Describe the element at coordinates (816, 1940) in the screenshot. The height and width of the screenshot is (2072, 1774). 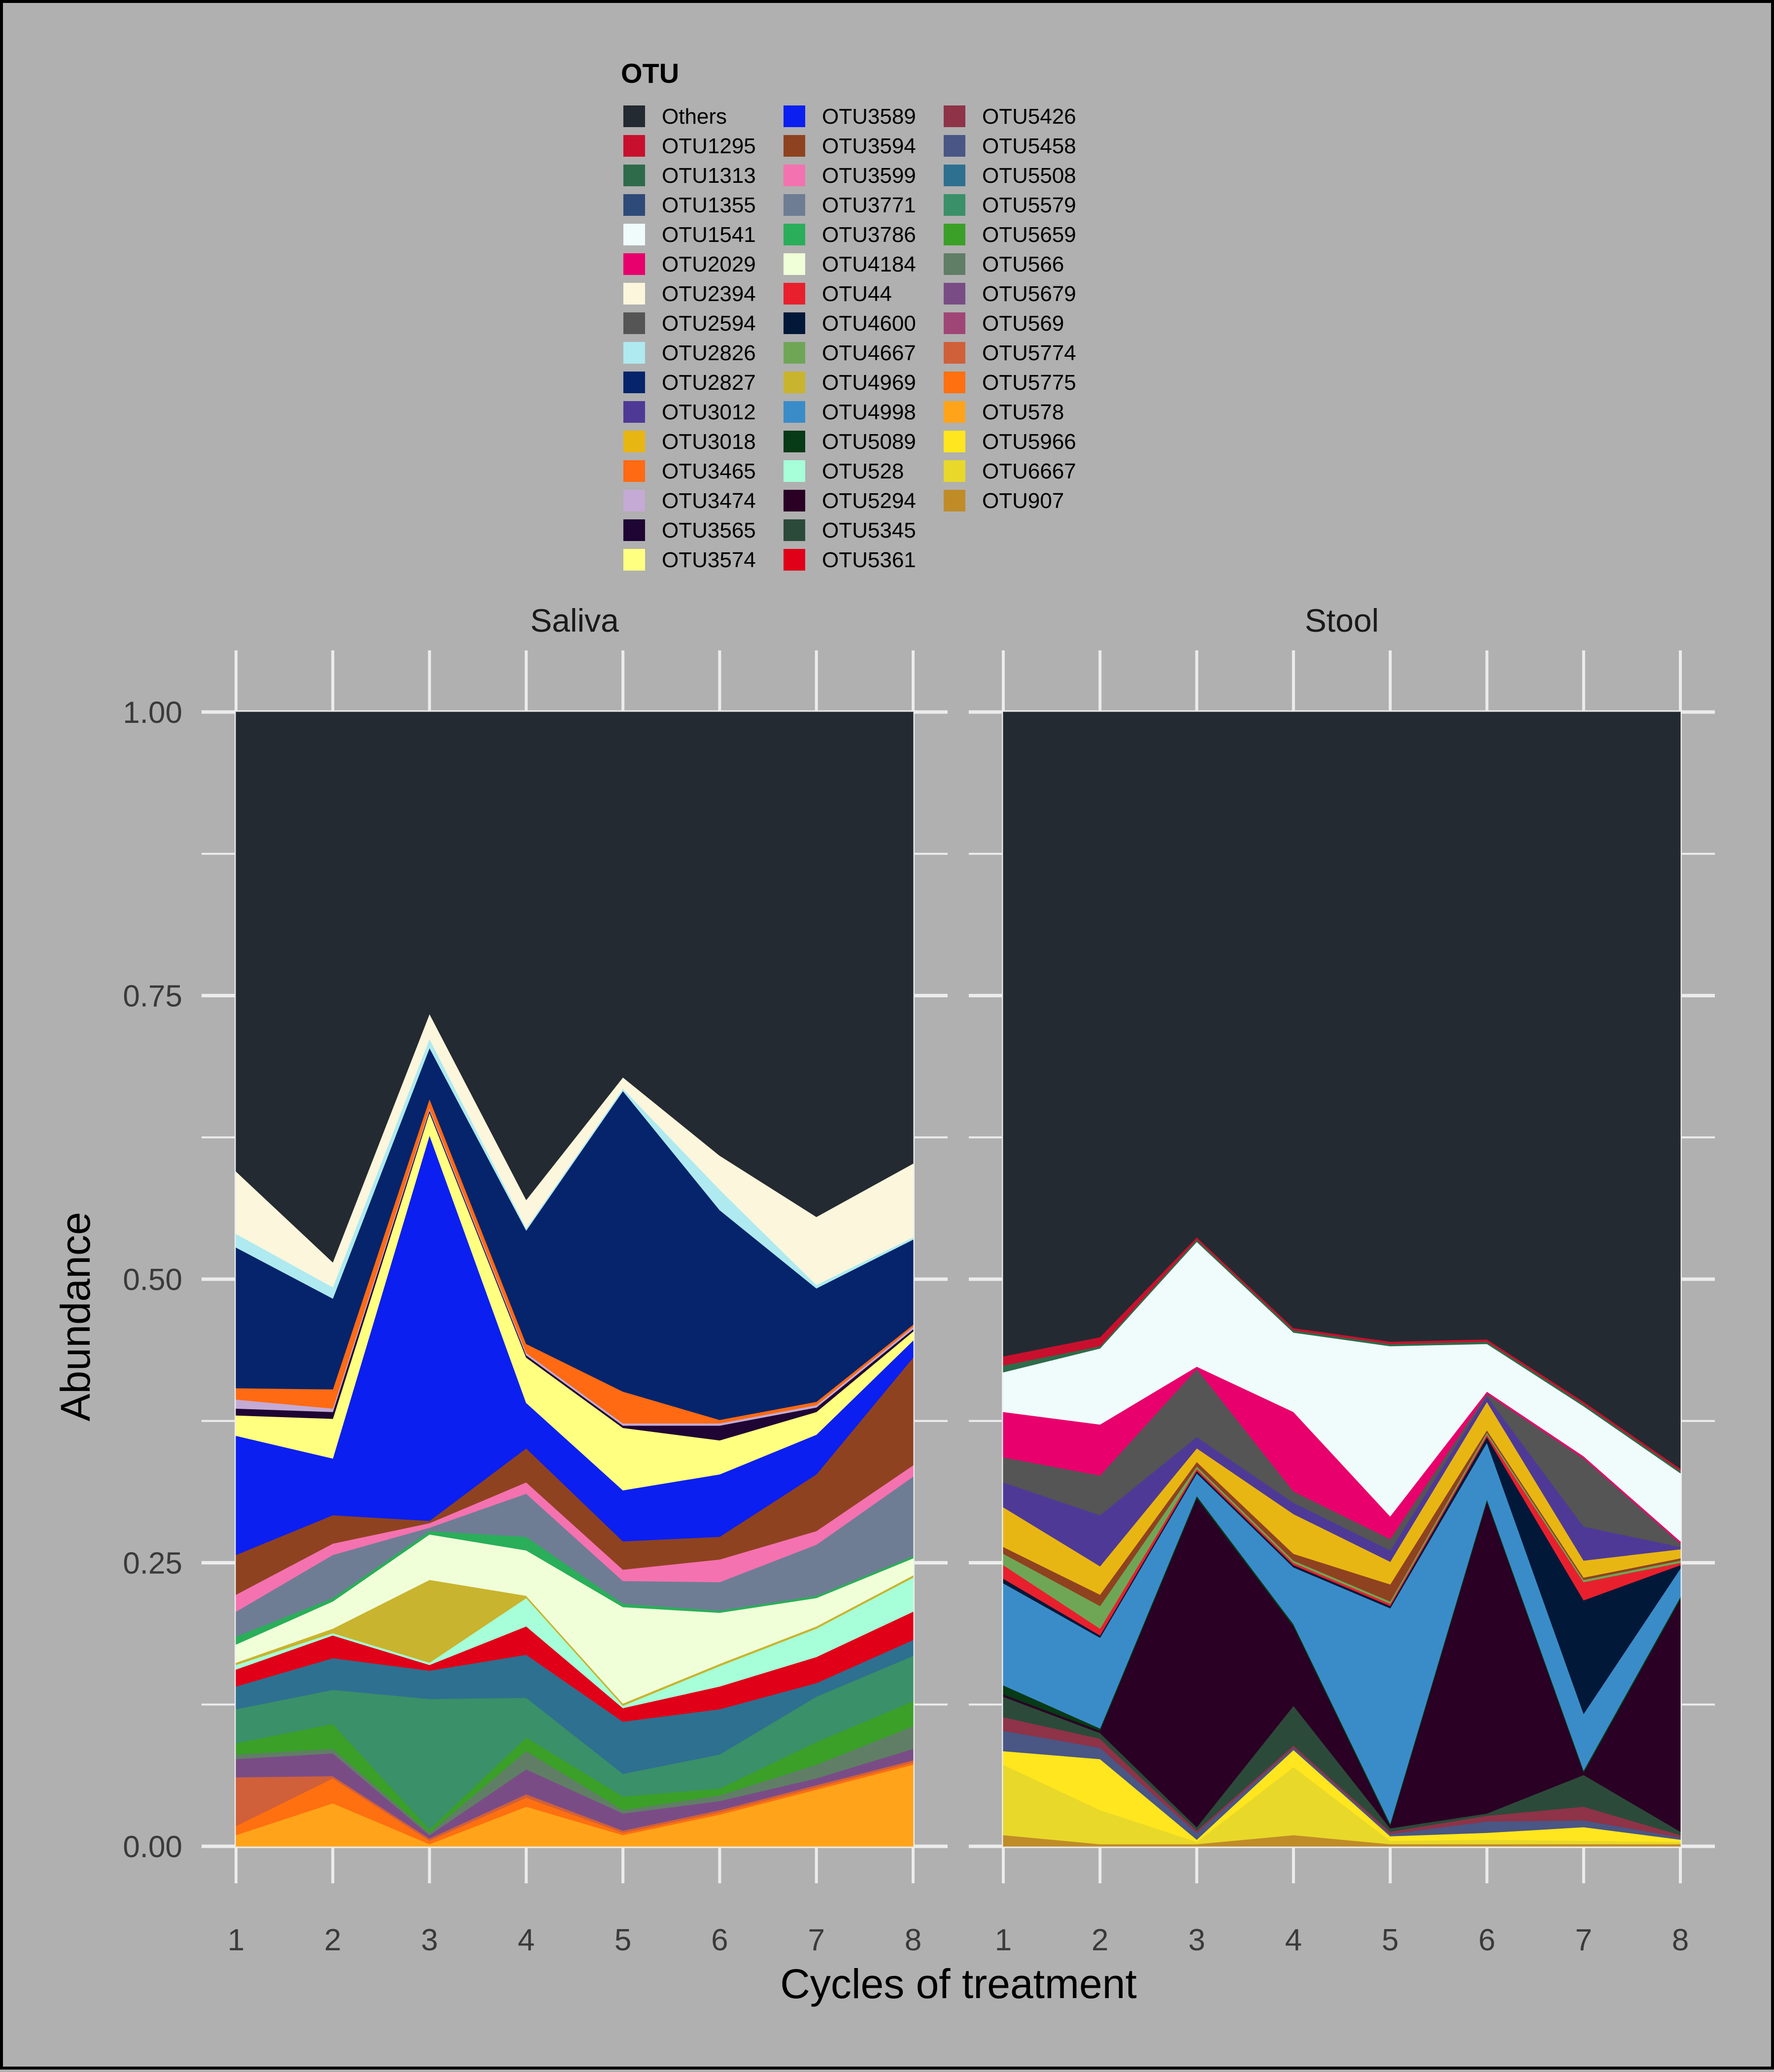
I see `x-tick-label-saliva-7: 7` at that location.